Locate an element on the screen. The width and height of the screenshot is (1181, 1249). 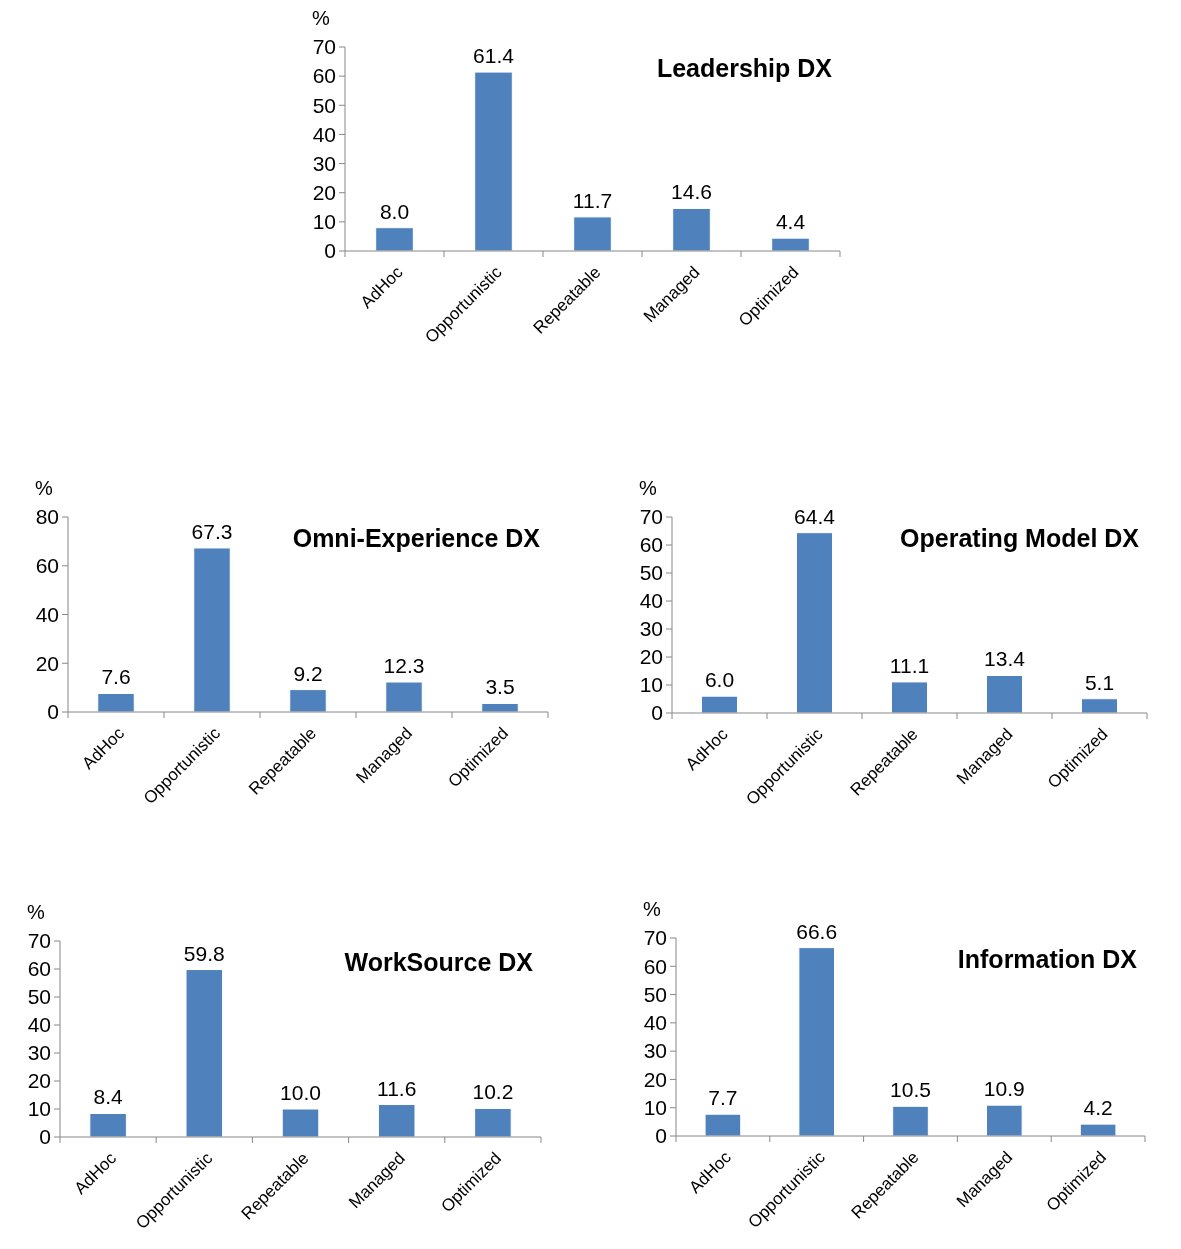
data-label: 10.5 is located at coordinates (910, 1090).